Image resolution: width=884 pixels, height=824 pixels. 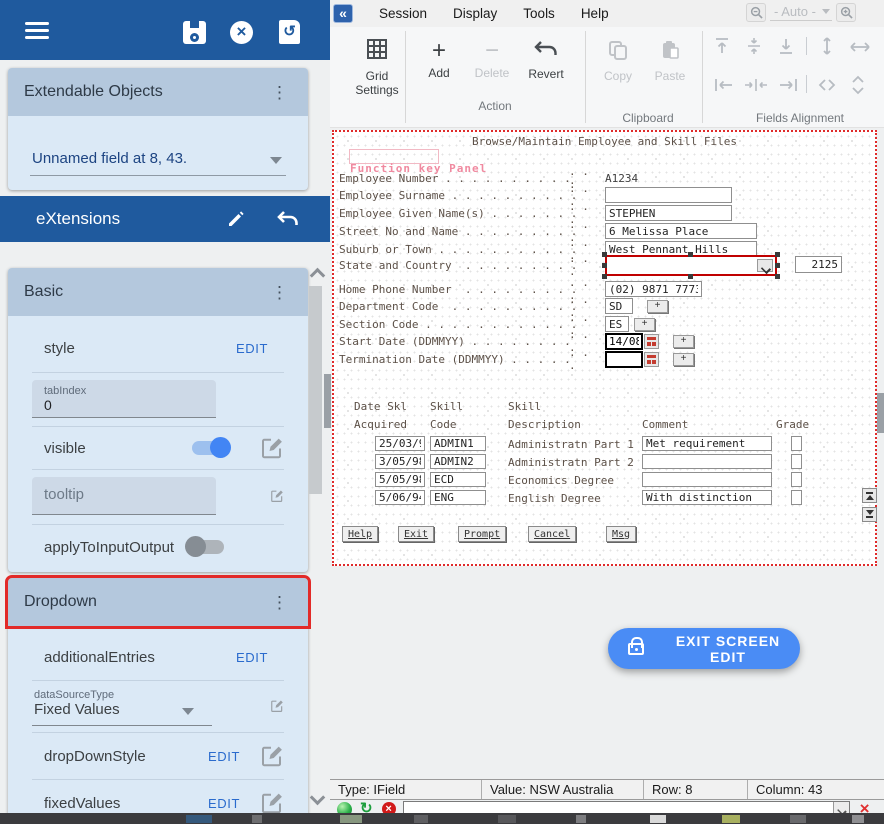 What do you see at coordinates (722, 46) in the screenshot?
I see `align-top-icon` at bounding box center [722, 46].